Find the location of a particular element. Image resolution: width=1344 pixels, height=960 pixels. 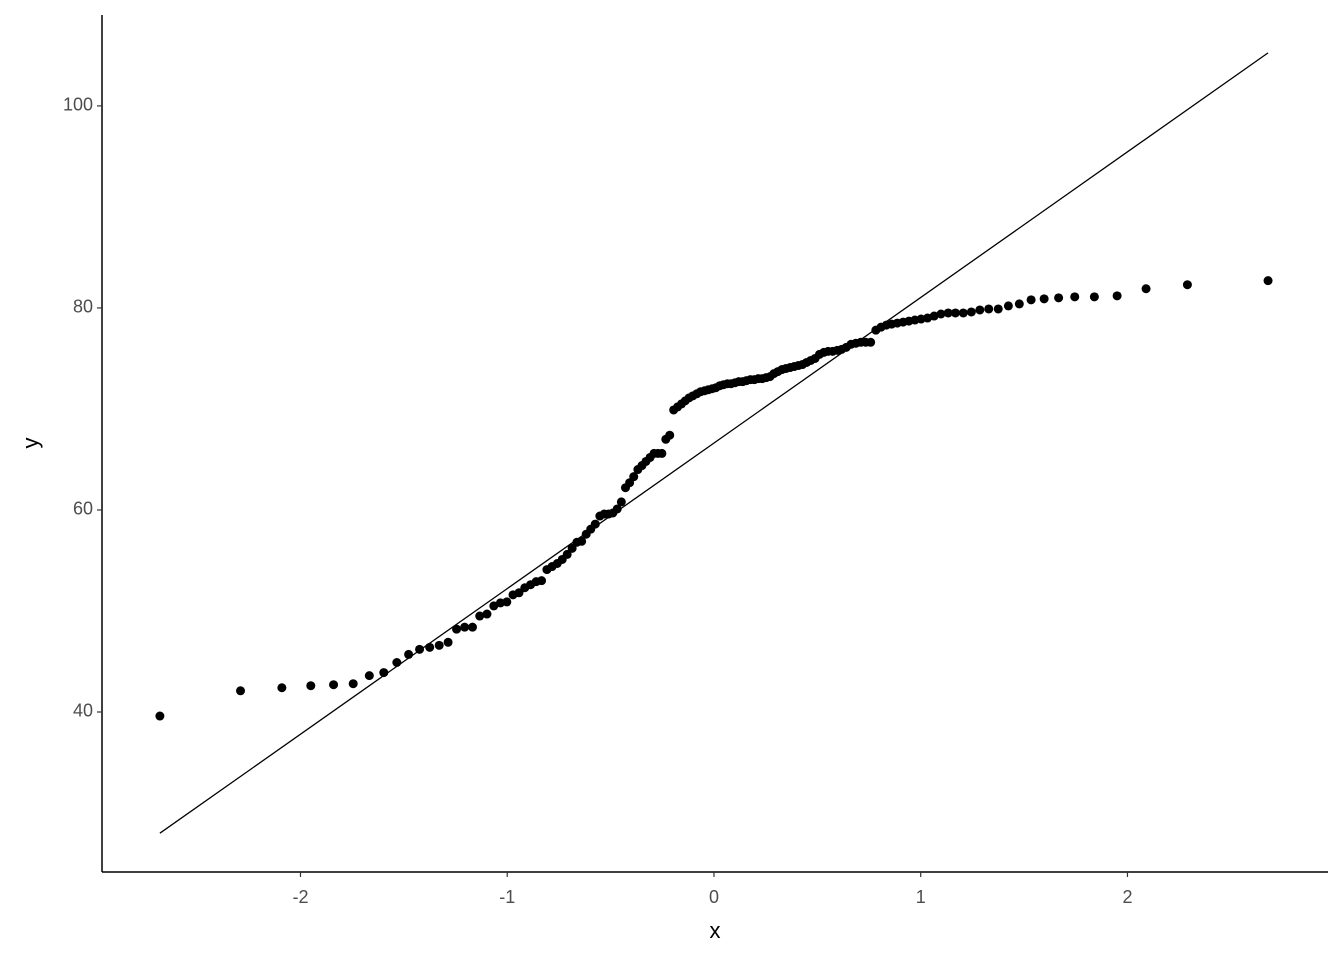

x-tick-label: 1 is located at coordinates (921, 897).